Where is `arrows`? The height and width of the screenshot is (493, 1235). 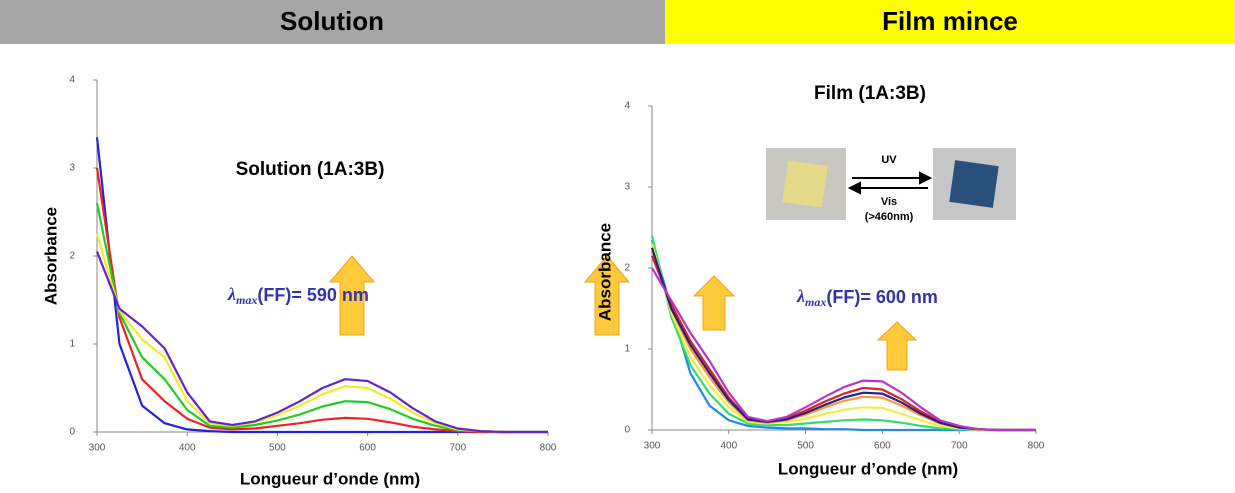
arrows is located at coordinates (623, 313).